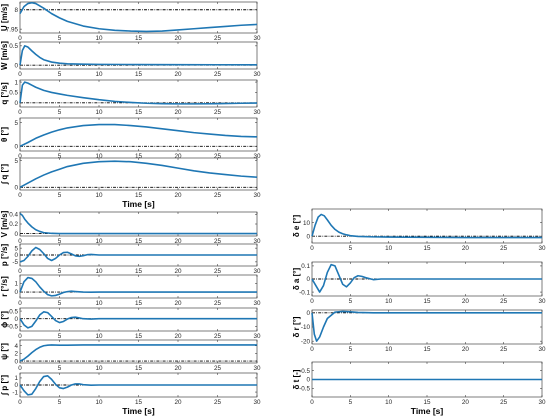 The image size is (550, 418). I want to click on series-line-q, so click(138, 93).